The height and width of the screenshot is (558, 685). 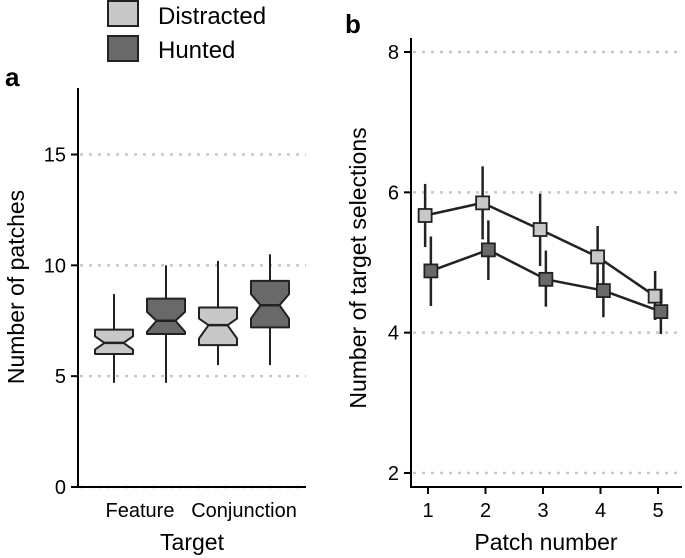 What do you see at coordinates (244, 511) in the screenshot?
I see `panel-a-xtick-conjunction: Conjunction` at bounding box center [244, 511].